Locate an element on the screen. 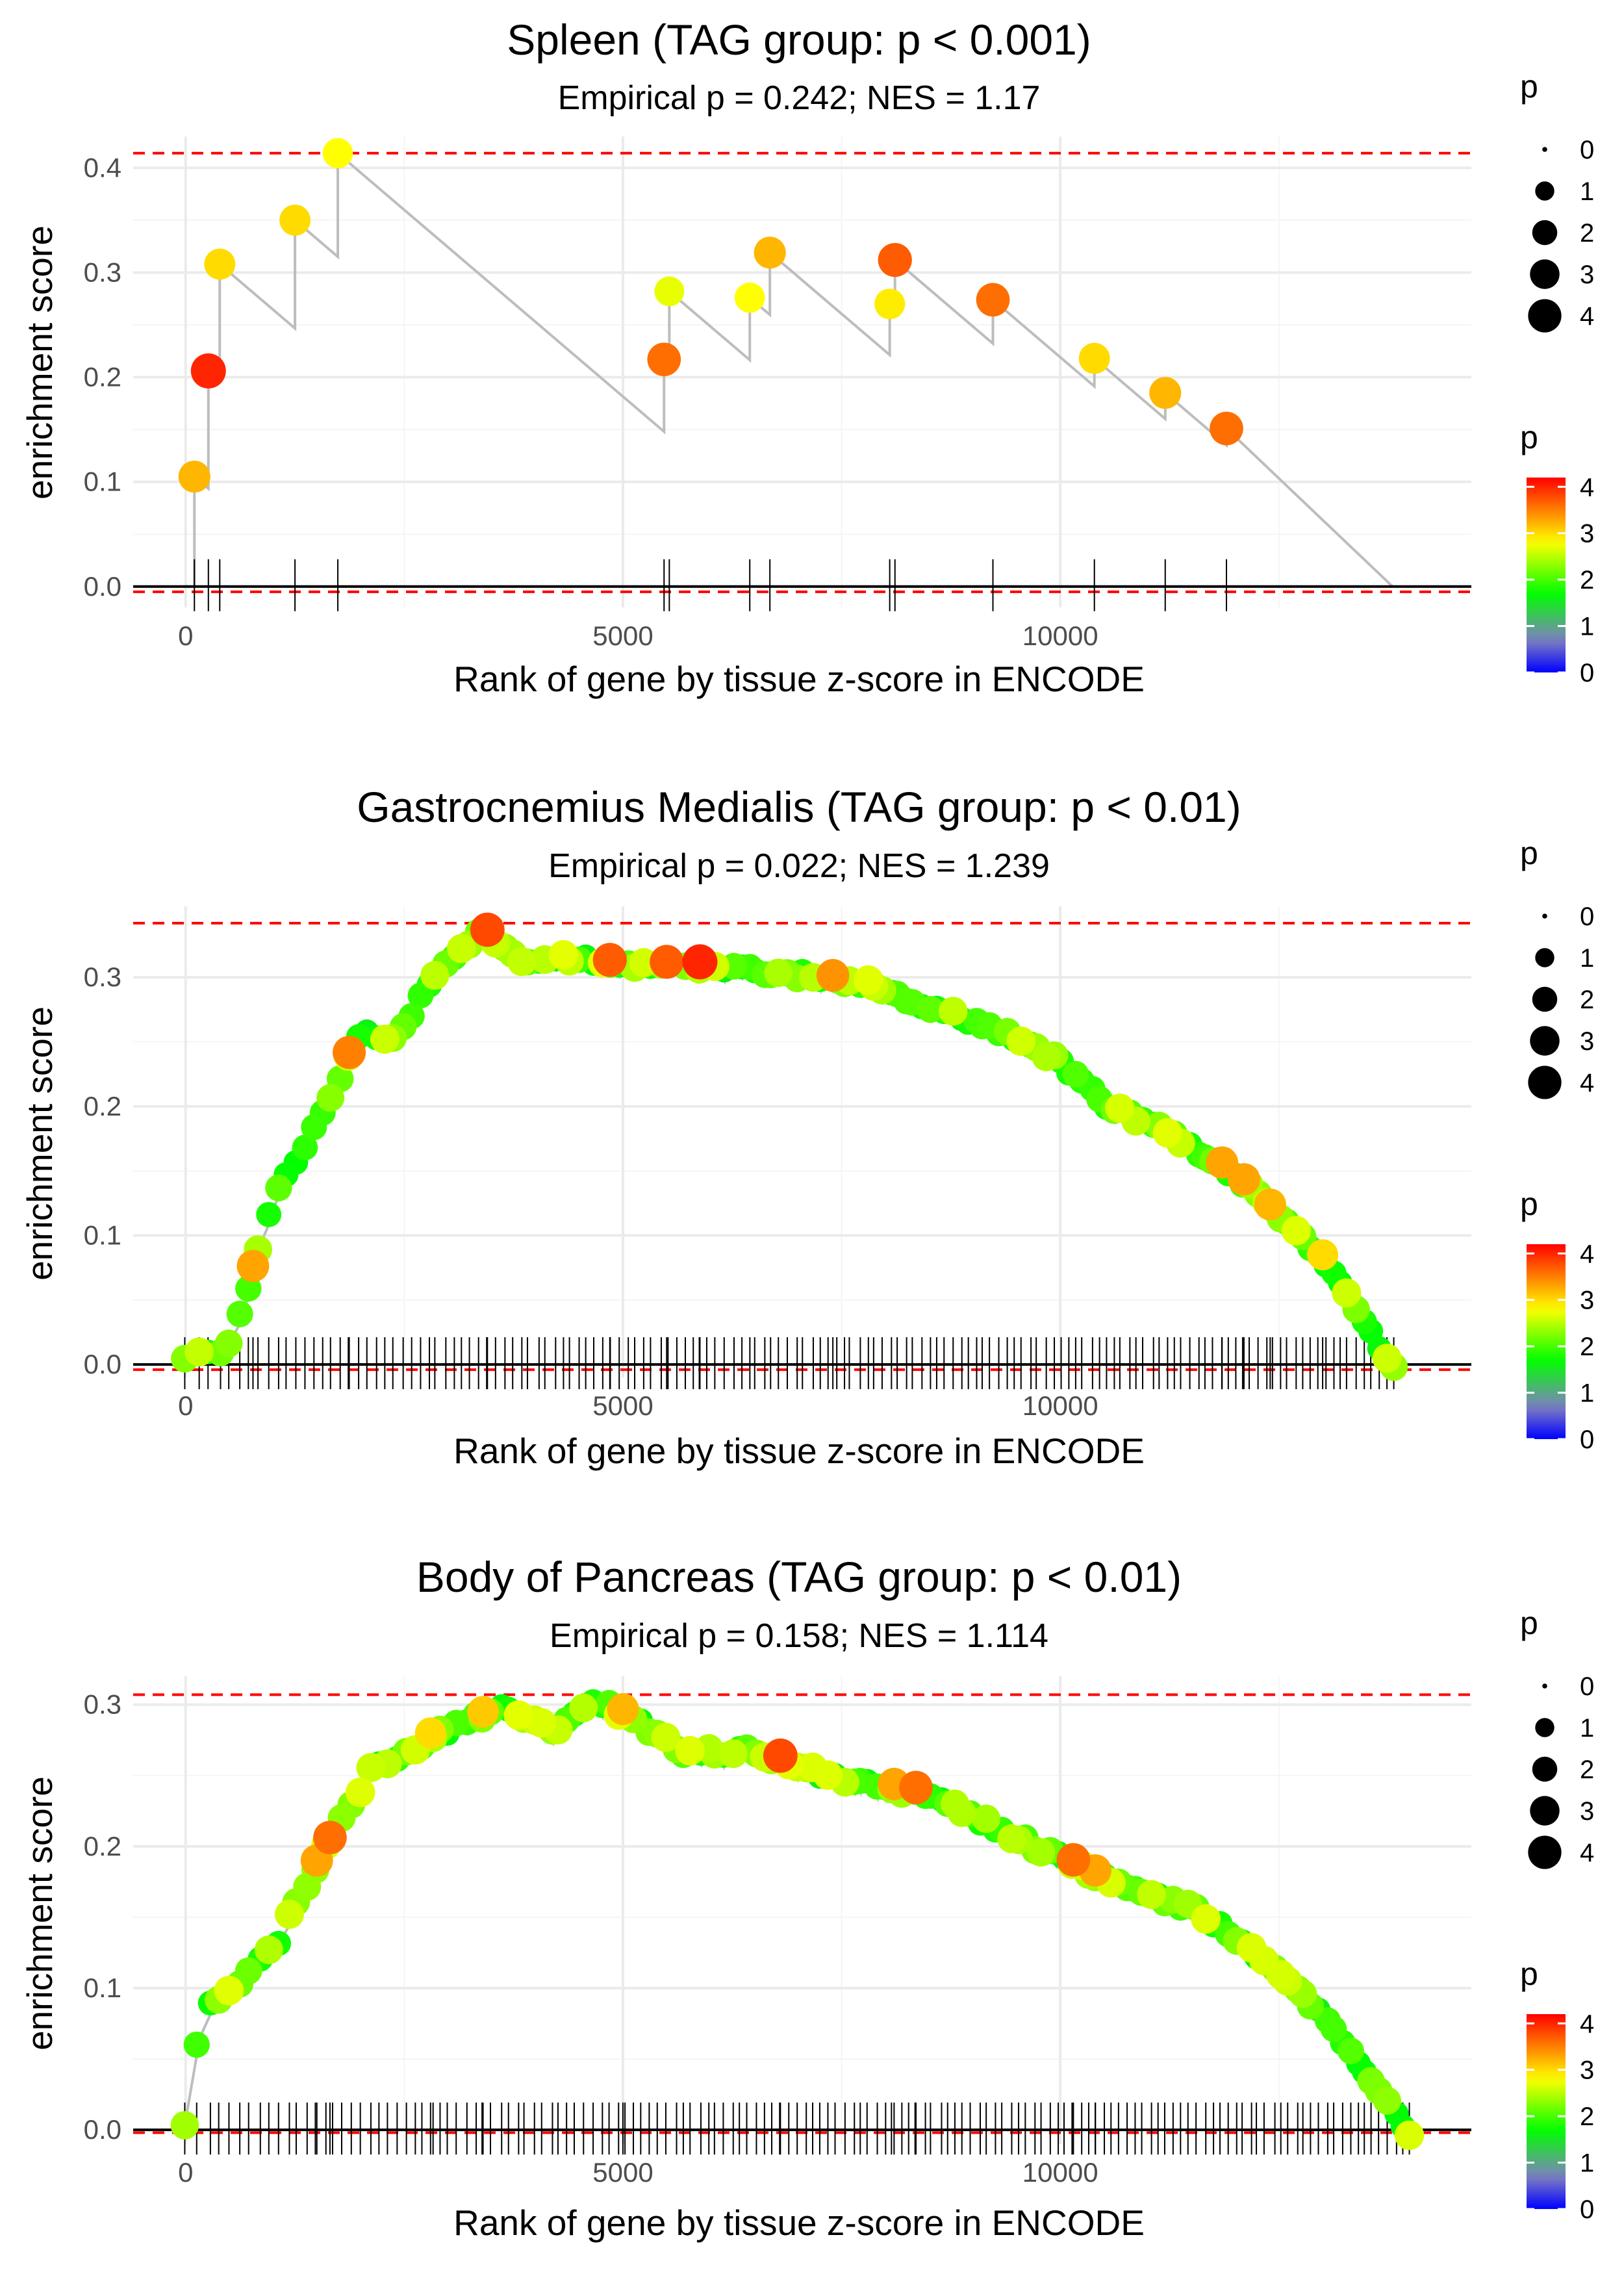 Image resolution: width=1624 pixels, height=2274 pixels. chart-subtitle: Empirical p = 0.242; NES = 1.17 is located at coordinates (799, 98).